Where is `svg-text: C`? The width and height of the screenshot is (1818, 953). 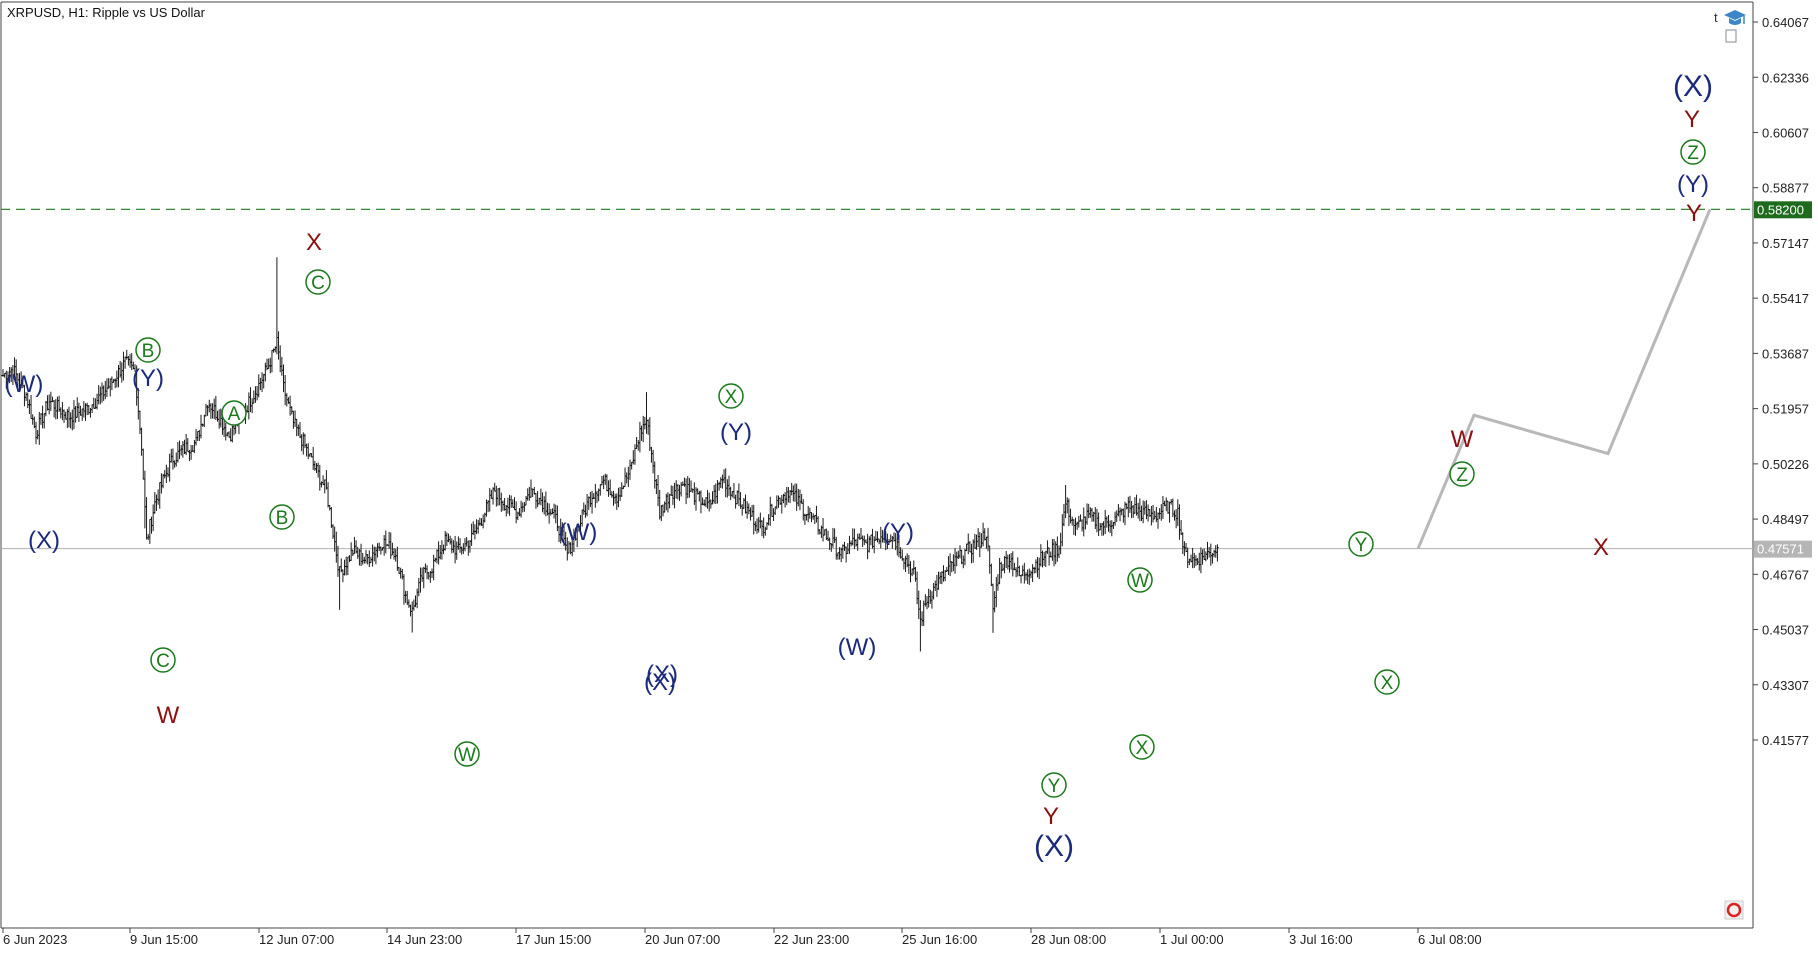
svg-text: C is located at coordinates (163, 661).